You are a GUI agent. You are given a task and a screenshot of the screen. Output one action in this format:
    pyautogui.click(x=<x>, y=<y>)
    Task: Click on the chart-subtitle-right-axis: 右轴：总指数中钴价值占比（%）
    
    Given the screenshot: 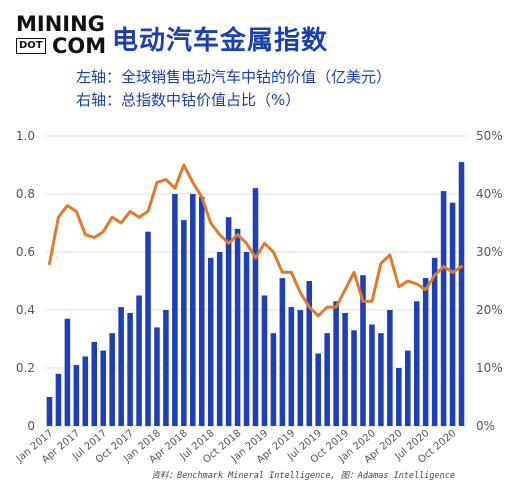 What is the action you would take?
    pyautogui.click(x=188, y=100)
    